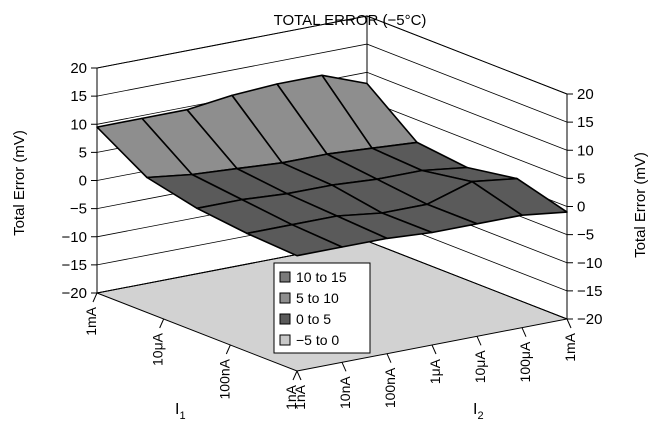 The height and width of the screenshot is (434, 656). I want to click on y-axis-label-main: I, so click(475, 409).